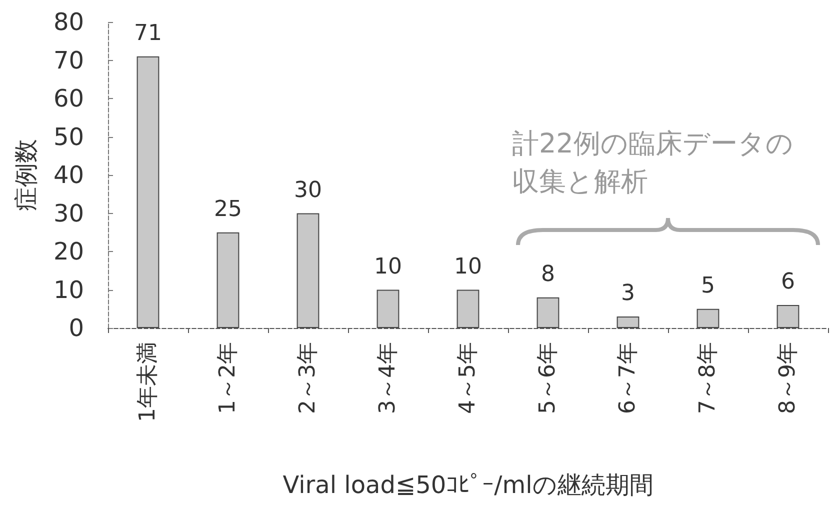 This screenshot has width=832, height=515. What do you see at coordinates (308, 190) in the screenshot?
I see `data-label: 30` at bounding box center [308, 190].